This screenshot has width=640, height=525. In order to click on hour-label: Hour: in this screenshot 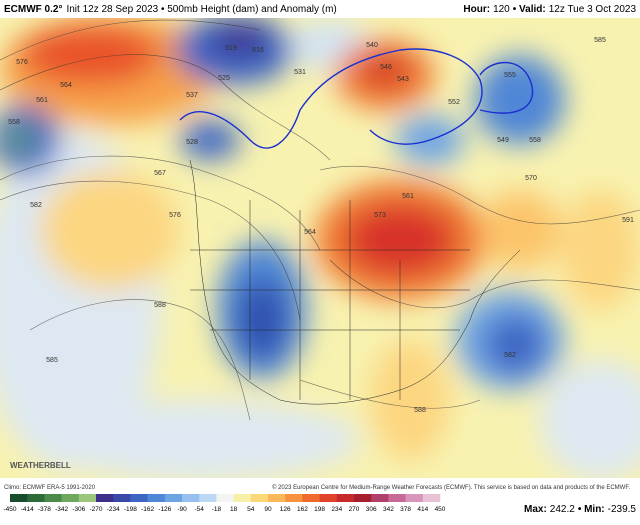, I will do `click(476, 9)`.